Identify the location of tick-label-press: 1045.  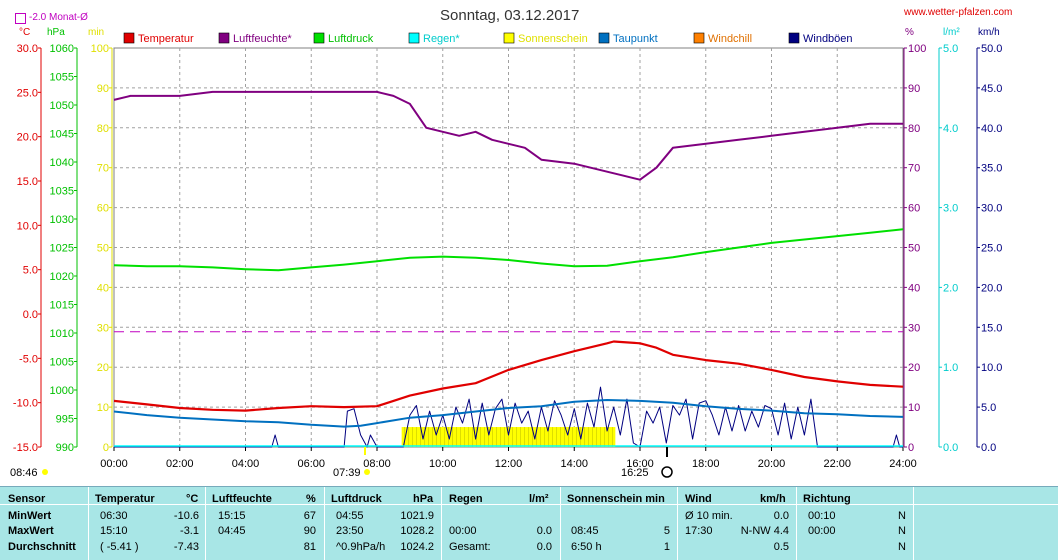
(62, 135).